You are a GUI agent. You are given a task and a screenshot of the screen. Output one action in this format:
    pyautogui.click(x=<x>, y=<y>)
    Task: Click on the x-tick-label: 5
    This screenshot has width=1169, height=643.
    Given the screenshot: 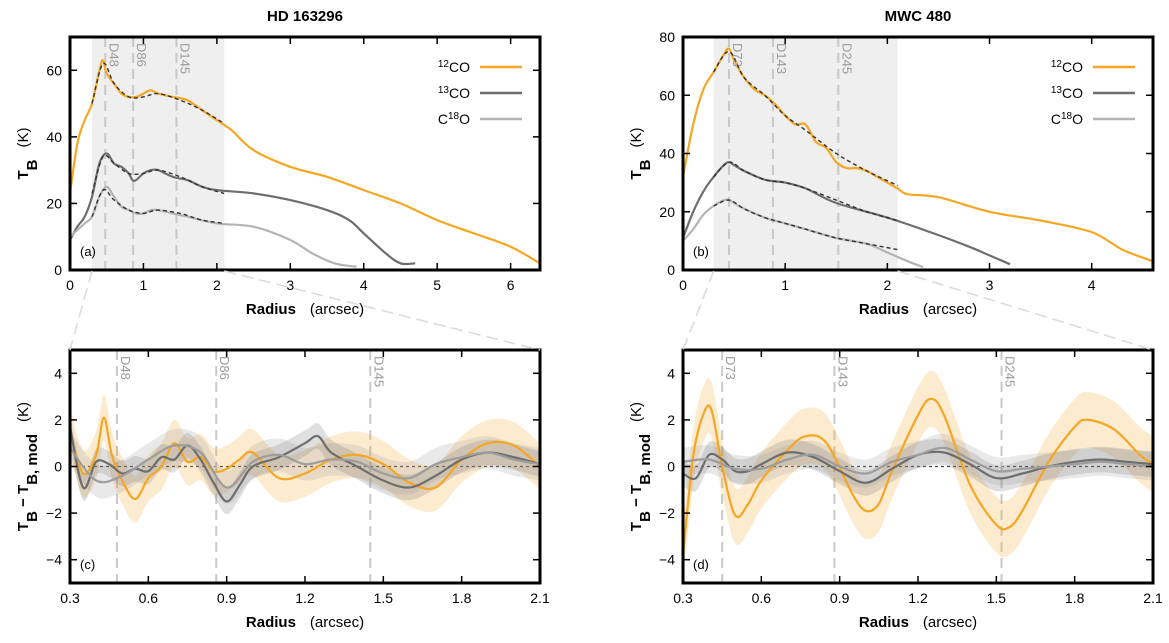 What is the action you would take?
    pyautogui.click(x=437, y=285)
    